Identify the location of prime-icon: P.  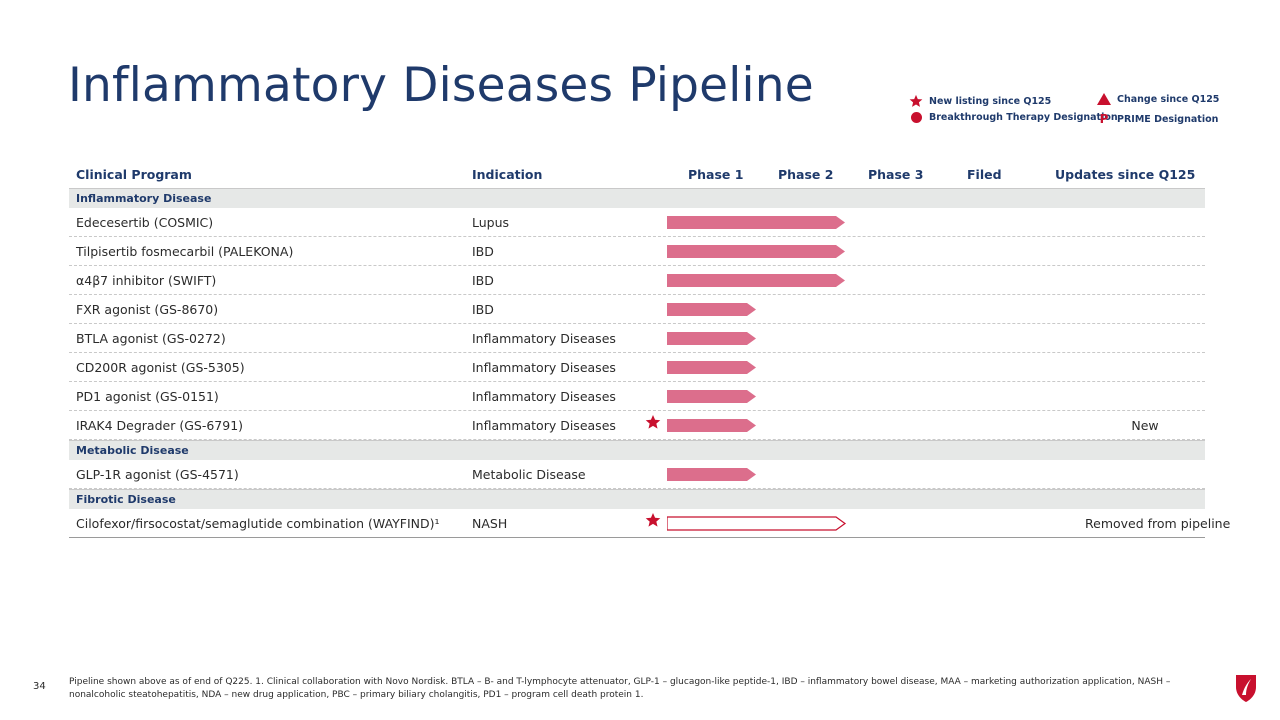
(1104, 119).